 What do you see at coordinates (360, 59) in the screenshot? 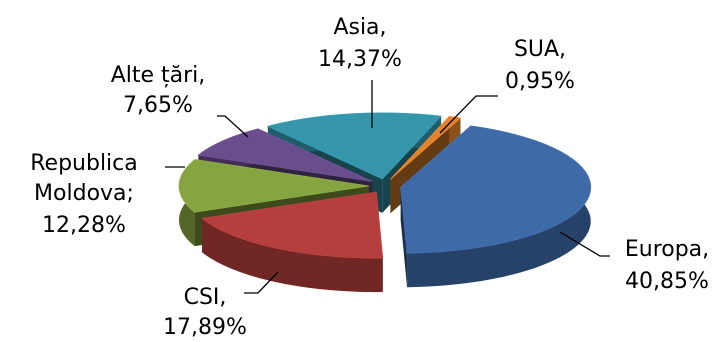
I see `label-asia-value: 14,37%` at bounding box center [360, 59].